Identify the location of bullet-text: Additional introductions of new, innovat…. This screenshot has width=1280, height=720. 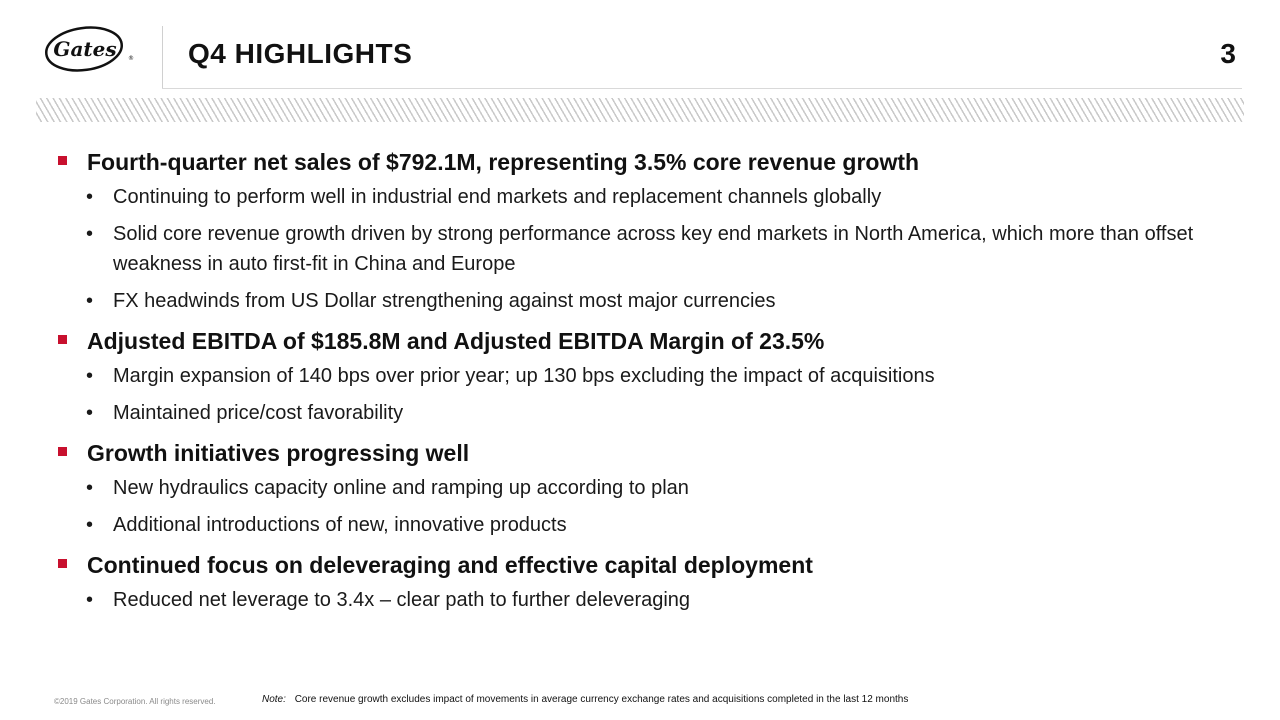
(340, 525).